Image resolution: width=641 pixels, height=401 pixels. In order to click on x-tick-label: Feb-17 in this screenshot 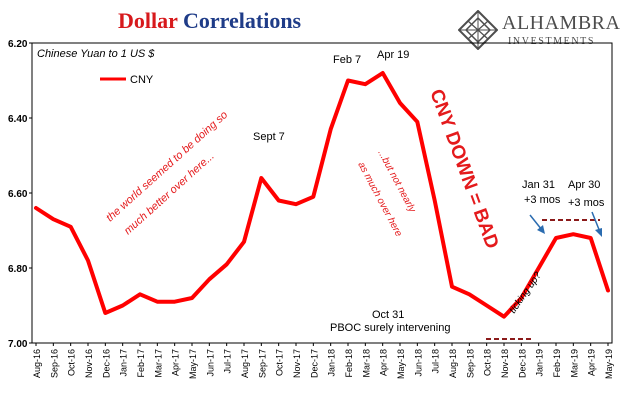, I will do `click(141, 363)`.